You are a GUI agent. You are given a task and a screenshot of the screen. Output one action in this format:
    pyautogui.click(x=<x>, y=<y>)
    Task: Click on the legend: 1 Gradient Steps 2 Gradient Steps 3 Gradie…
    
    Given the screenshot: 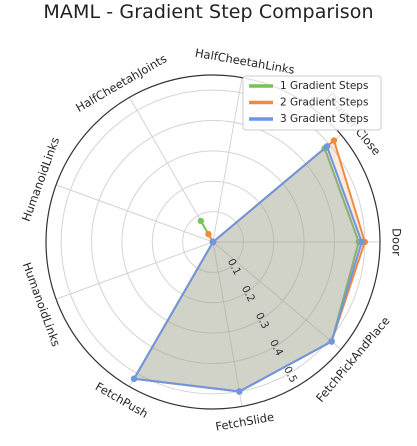 What is the action you would take?
    pyautogui.click(x=312, y=103)
    